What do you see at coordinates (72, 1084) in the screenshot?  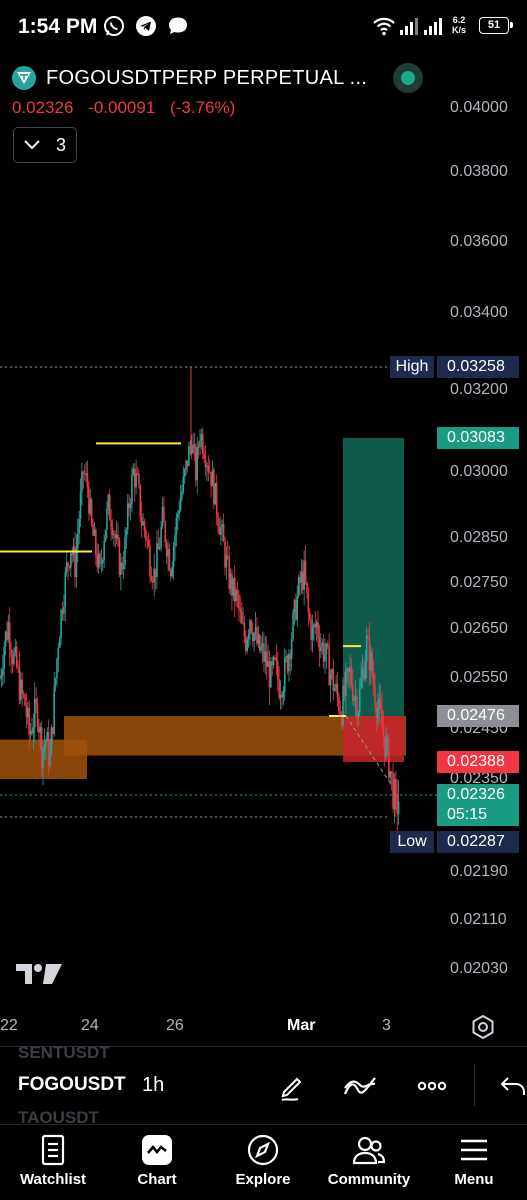 I see `toolbar-symbol: FOGOUSDT` at bounding box center [72, 1084].